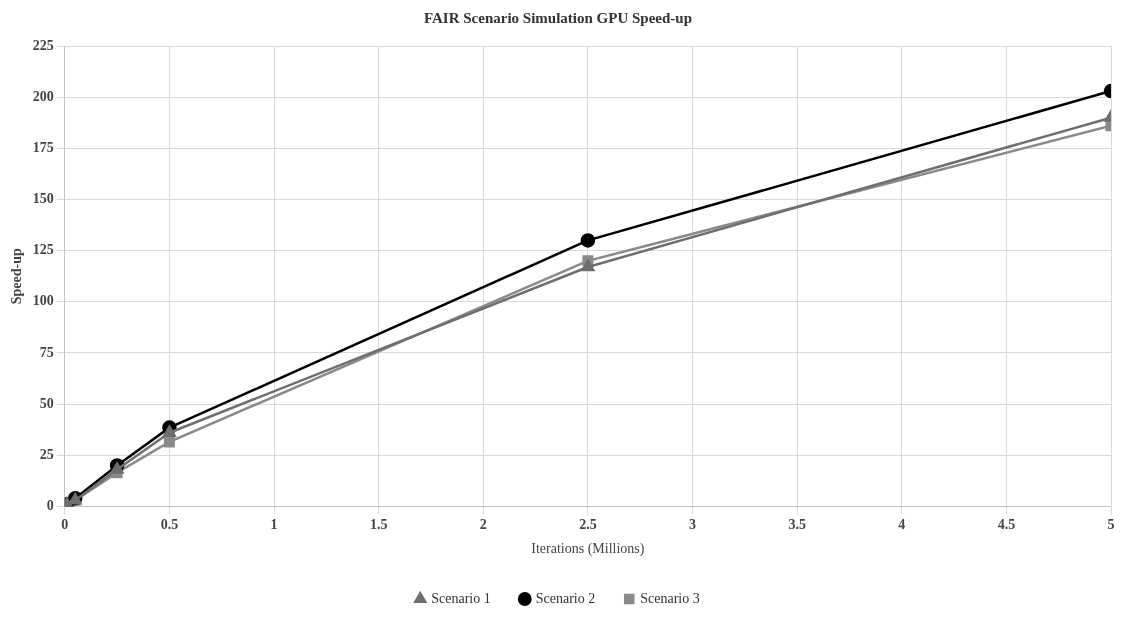 The image size is (1126, 626). What do you see at coordinates (65, 525) in the screenshot?
I see `x-tick-label: 0` at bounding box center [65, 525].